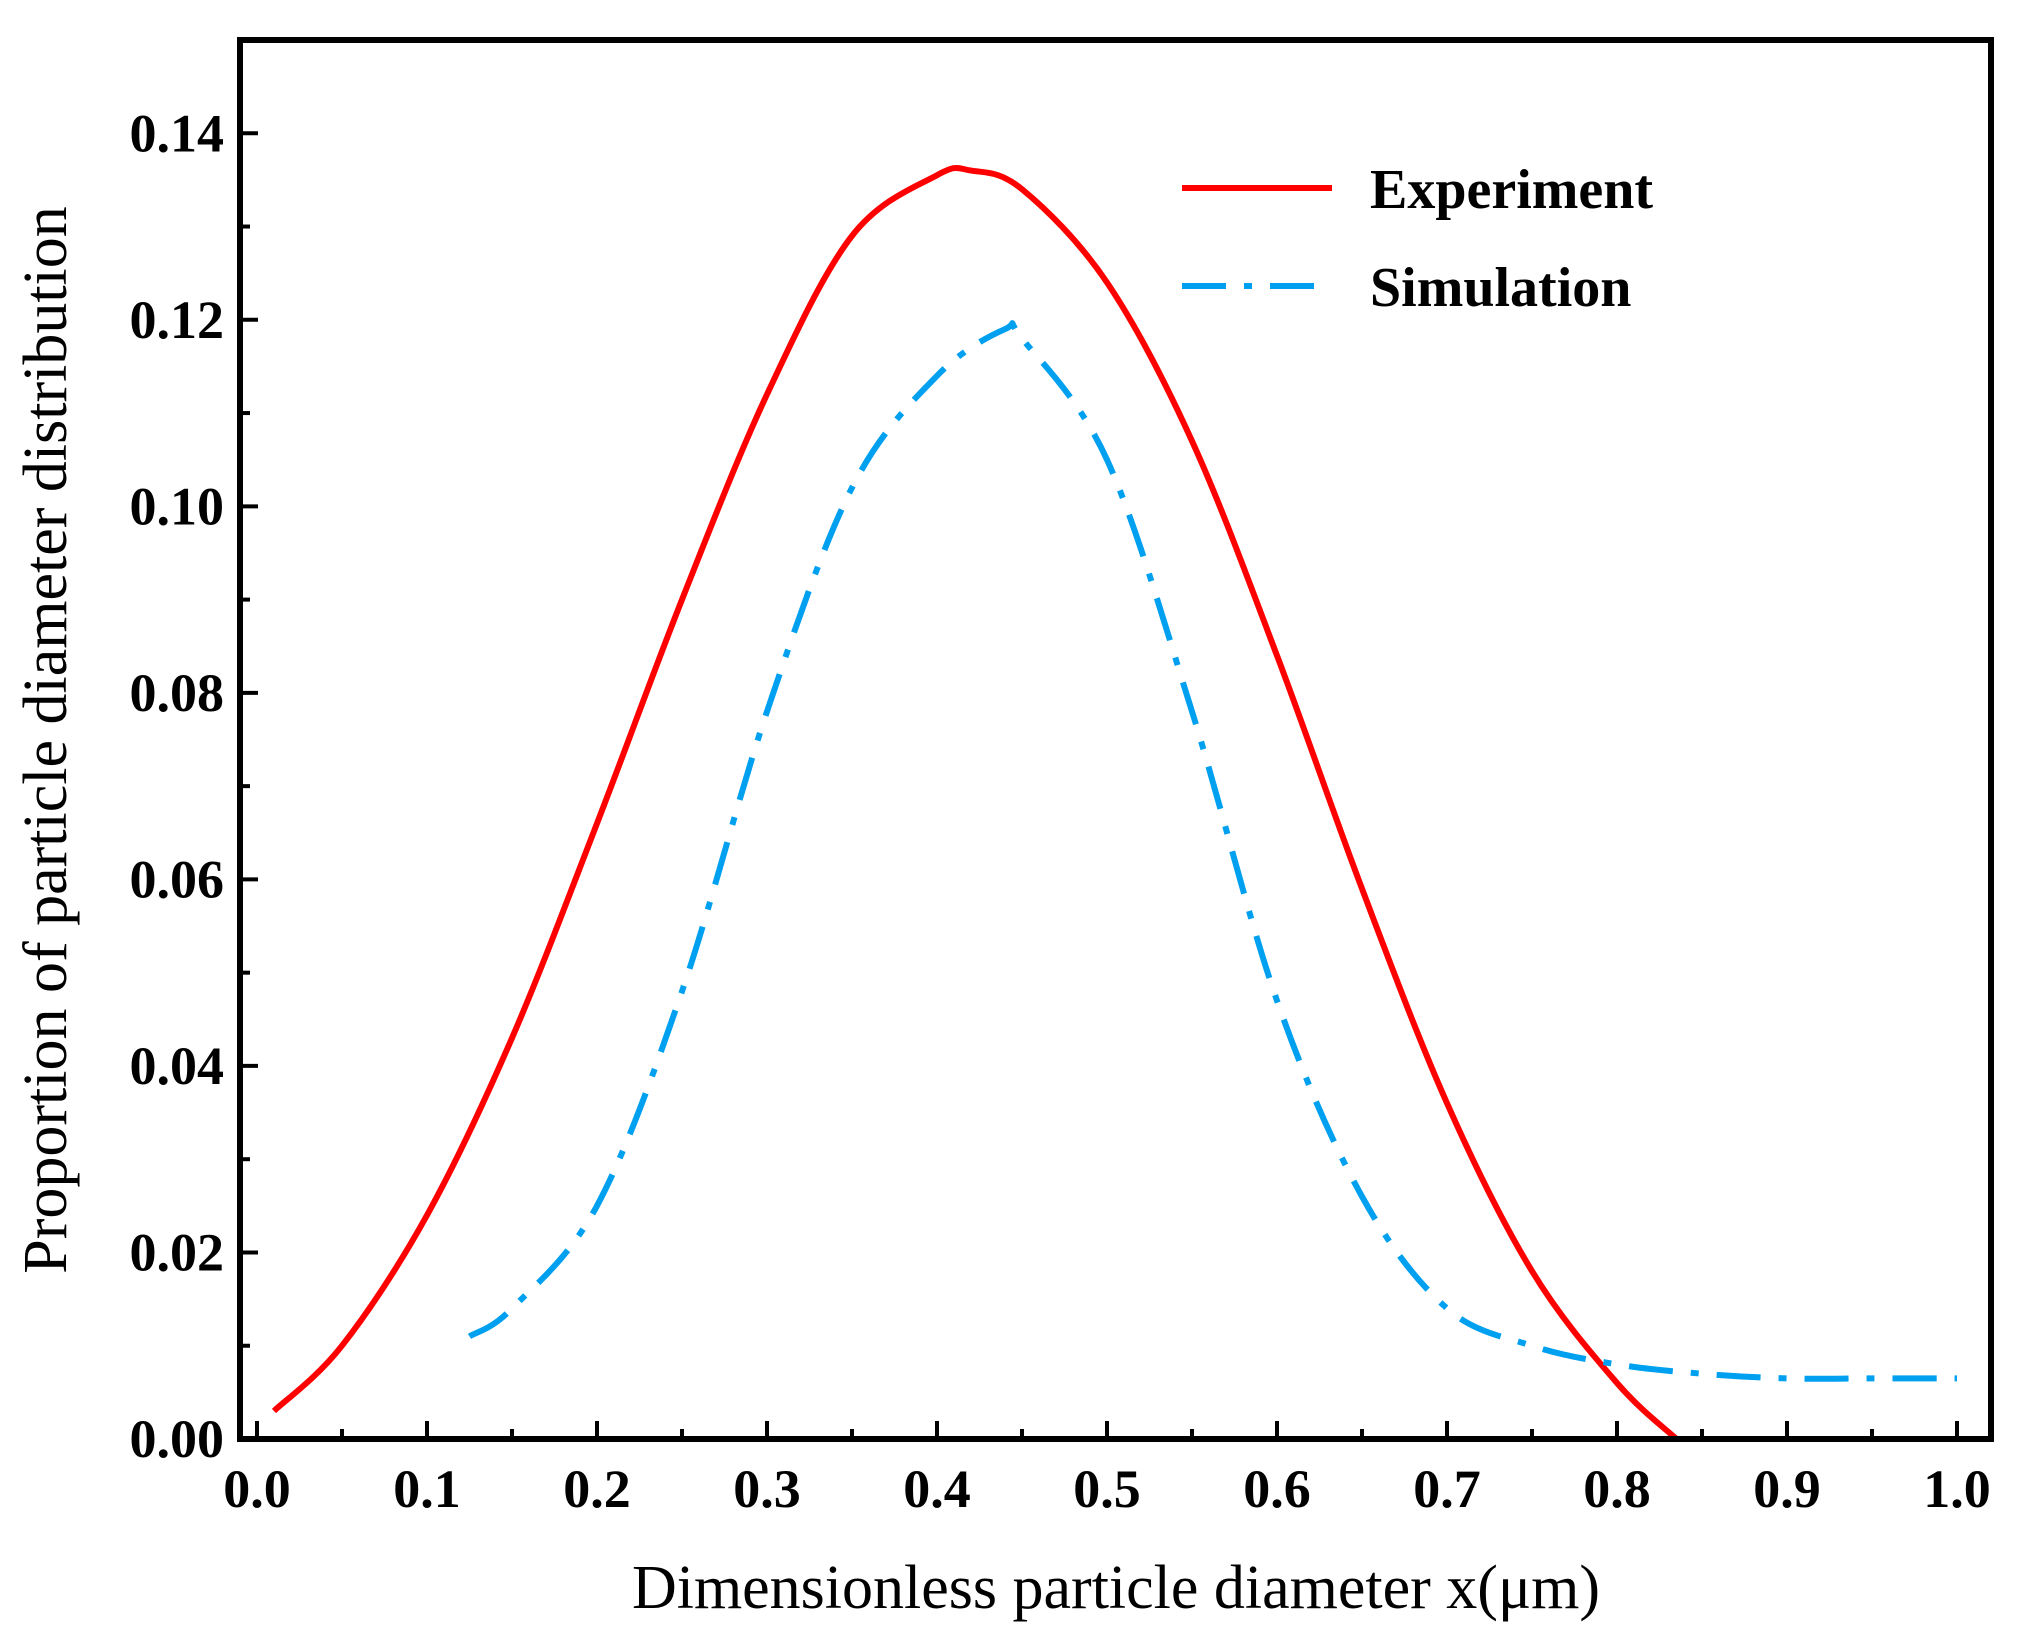 The height and width of the screenshot is (1634, 2019). I want to click on y-tick-label: 0.14, so click(177, 133).